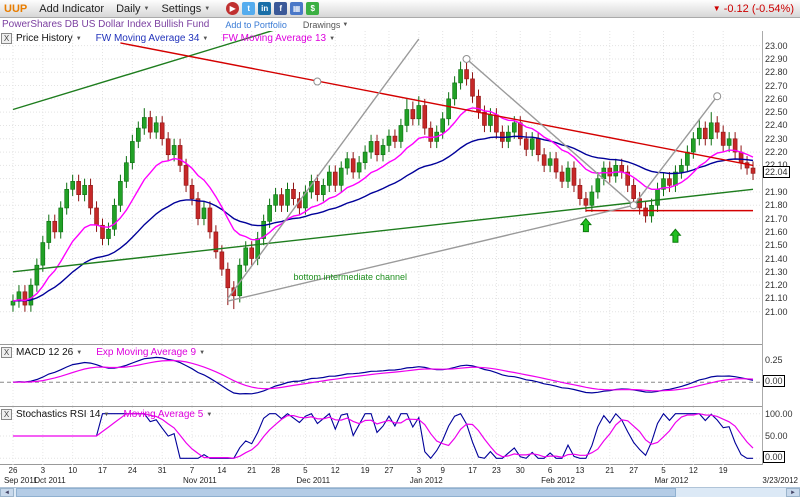  I want to click on month-label: Oct 2011, so click(49, 480).